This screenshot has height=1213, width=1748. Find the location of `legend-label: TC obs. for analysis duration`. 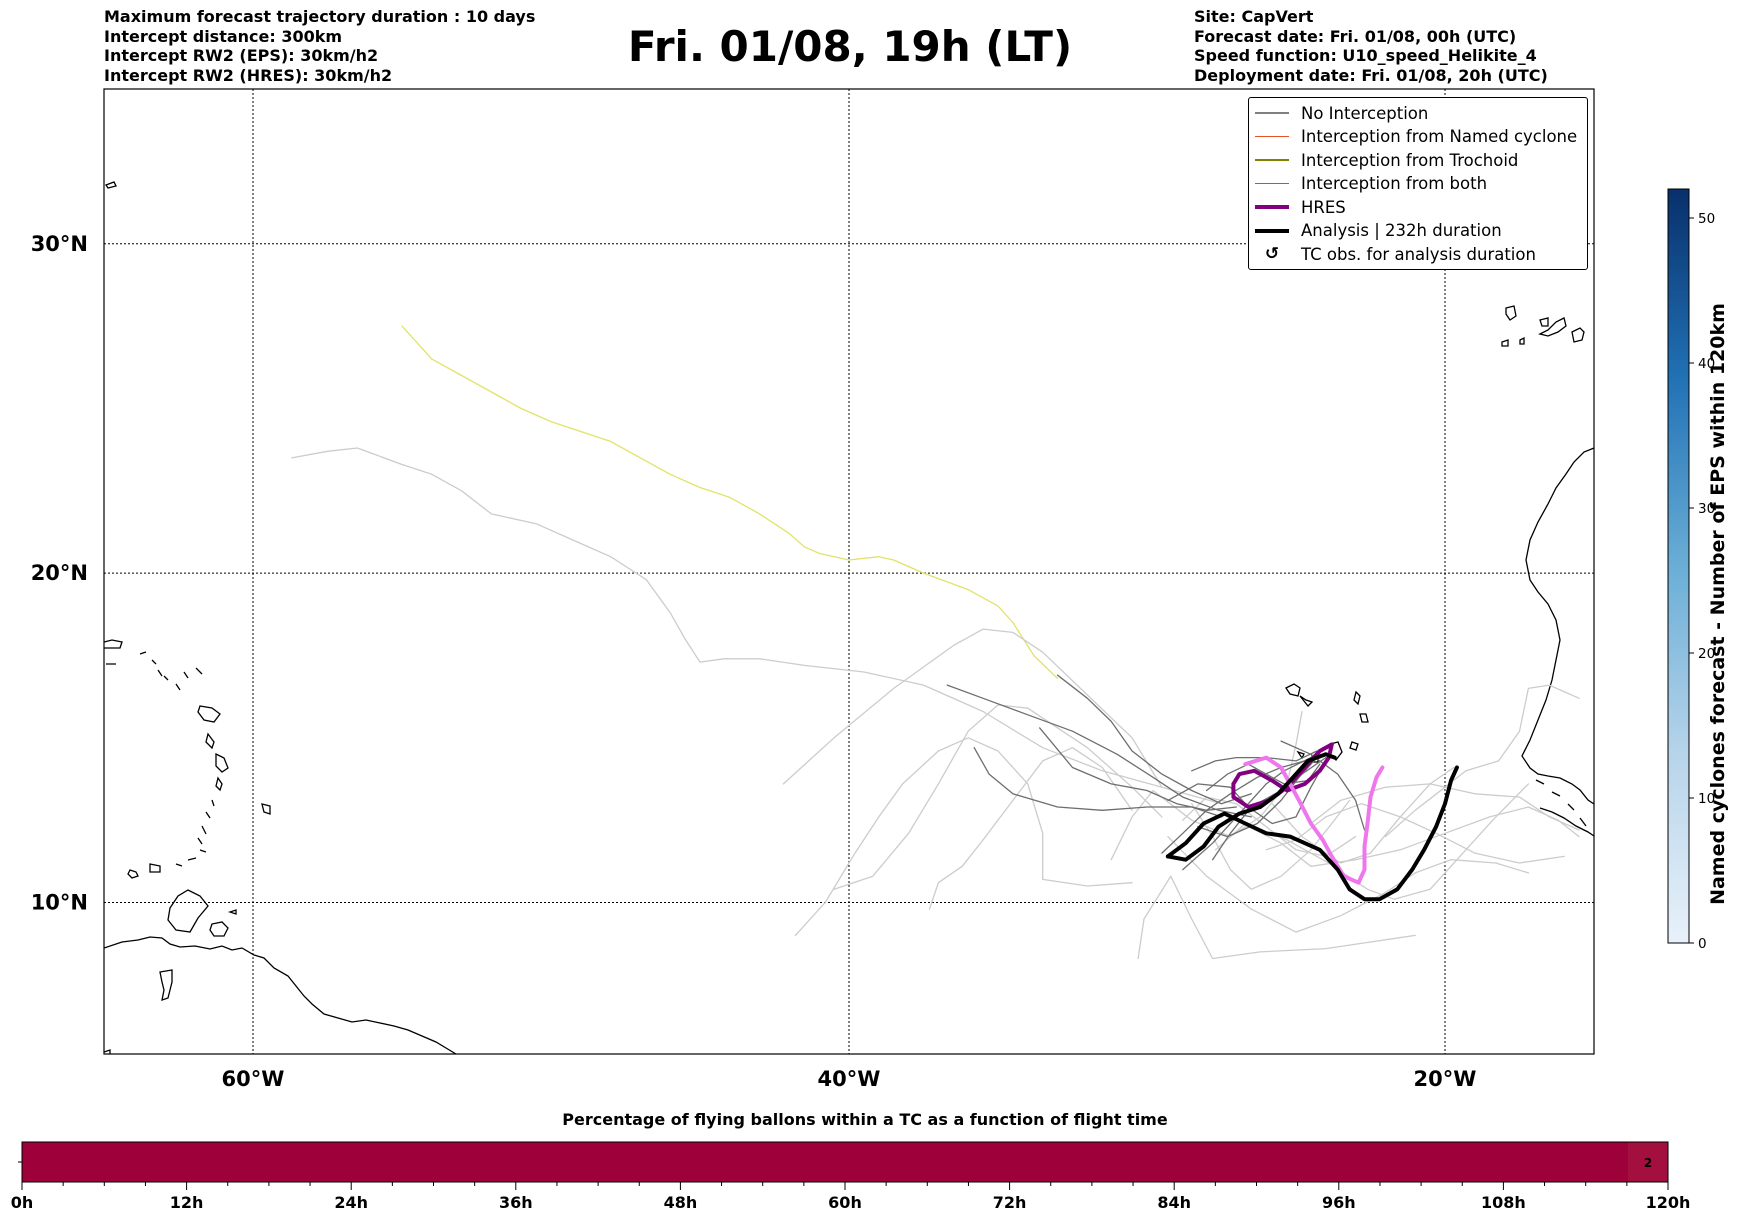

legend-label: TC obs. for analysis duration is located at coordinates (1418, 254).